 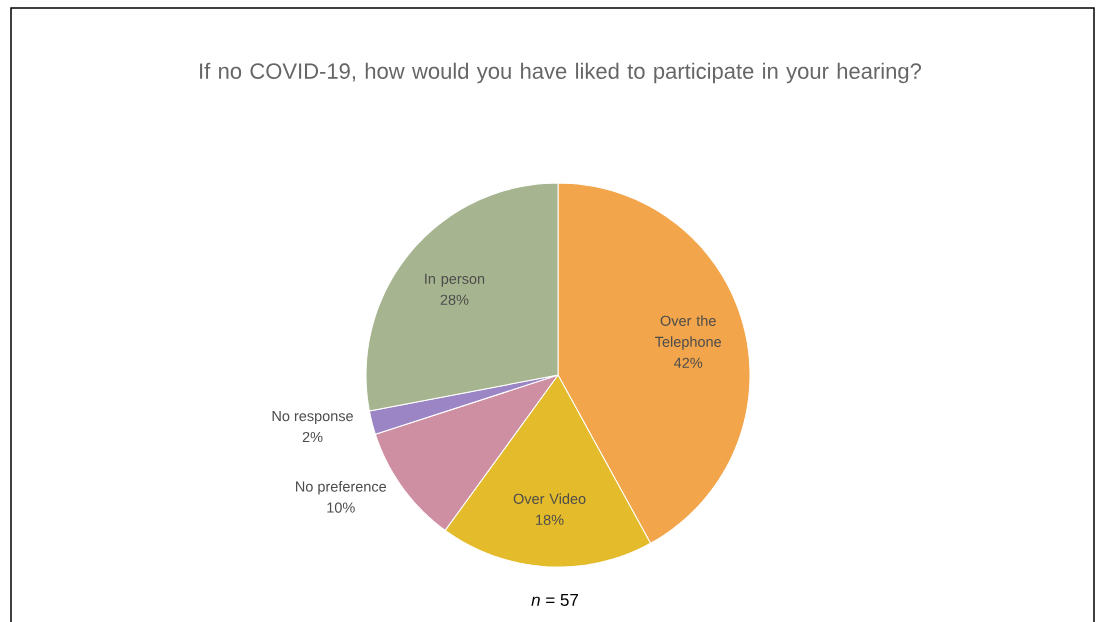 I want to click on slice-label: Over Video, so click(x=549, y=498).